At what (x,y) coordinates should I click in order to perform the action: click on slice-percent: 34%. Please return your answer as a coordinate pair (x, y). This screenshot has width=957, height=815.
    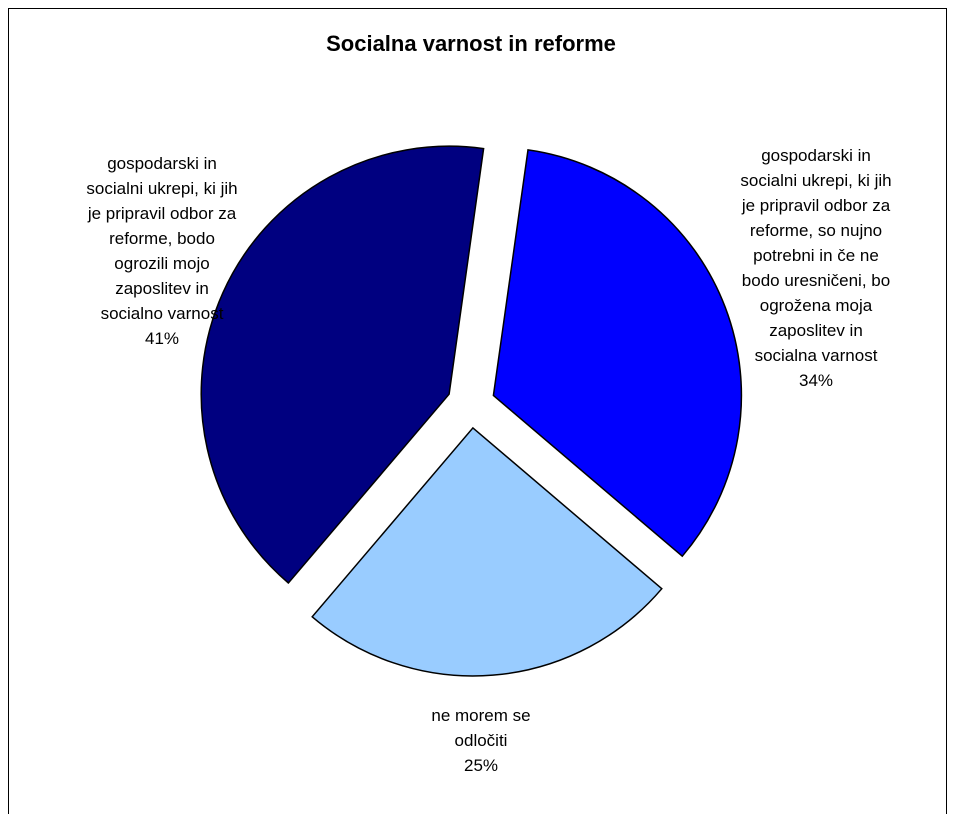
    Looking at the image, I should click on (816, 380).